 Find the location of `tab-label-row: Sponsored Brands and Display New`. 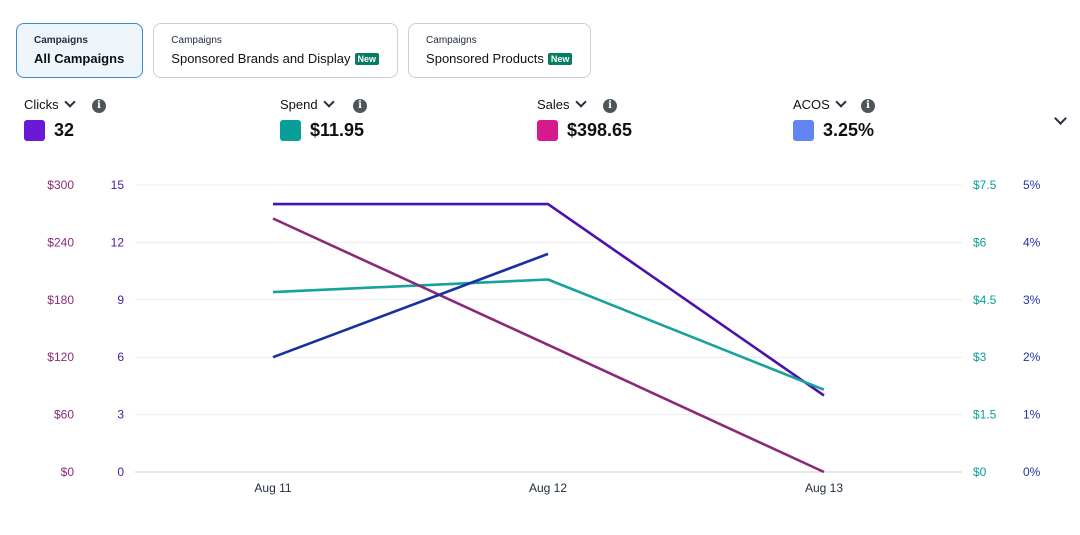

tab-label-row: Sponsored Brands and Display New is located at coordinates (275, 59).